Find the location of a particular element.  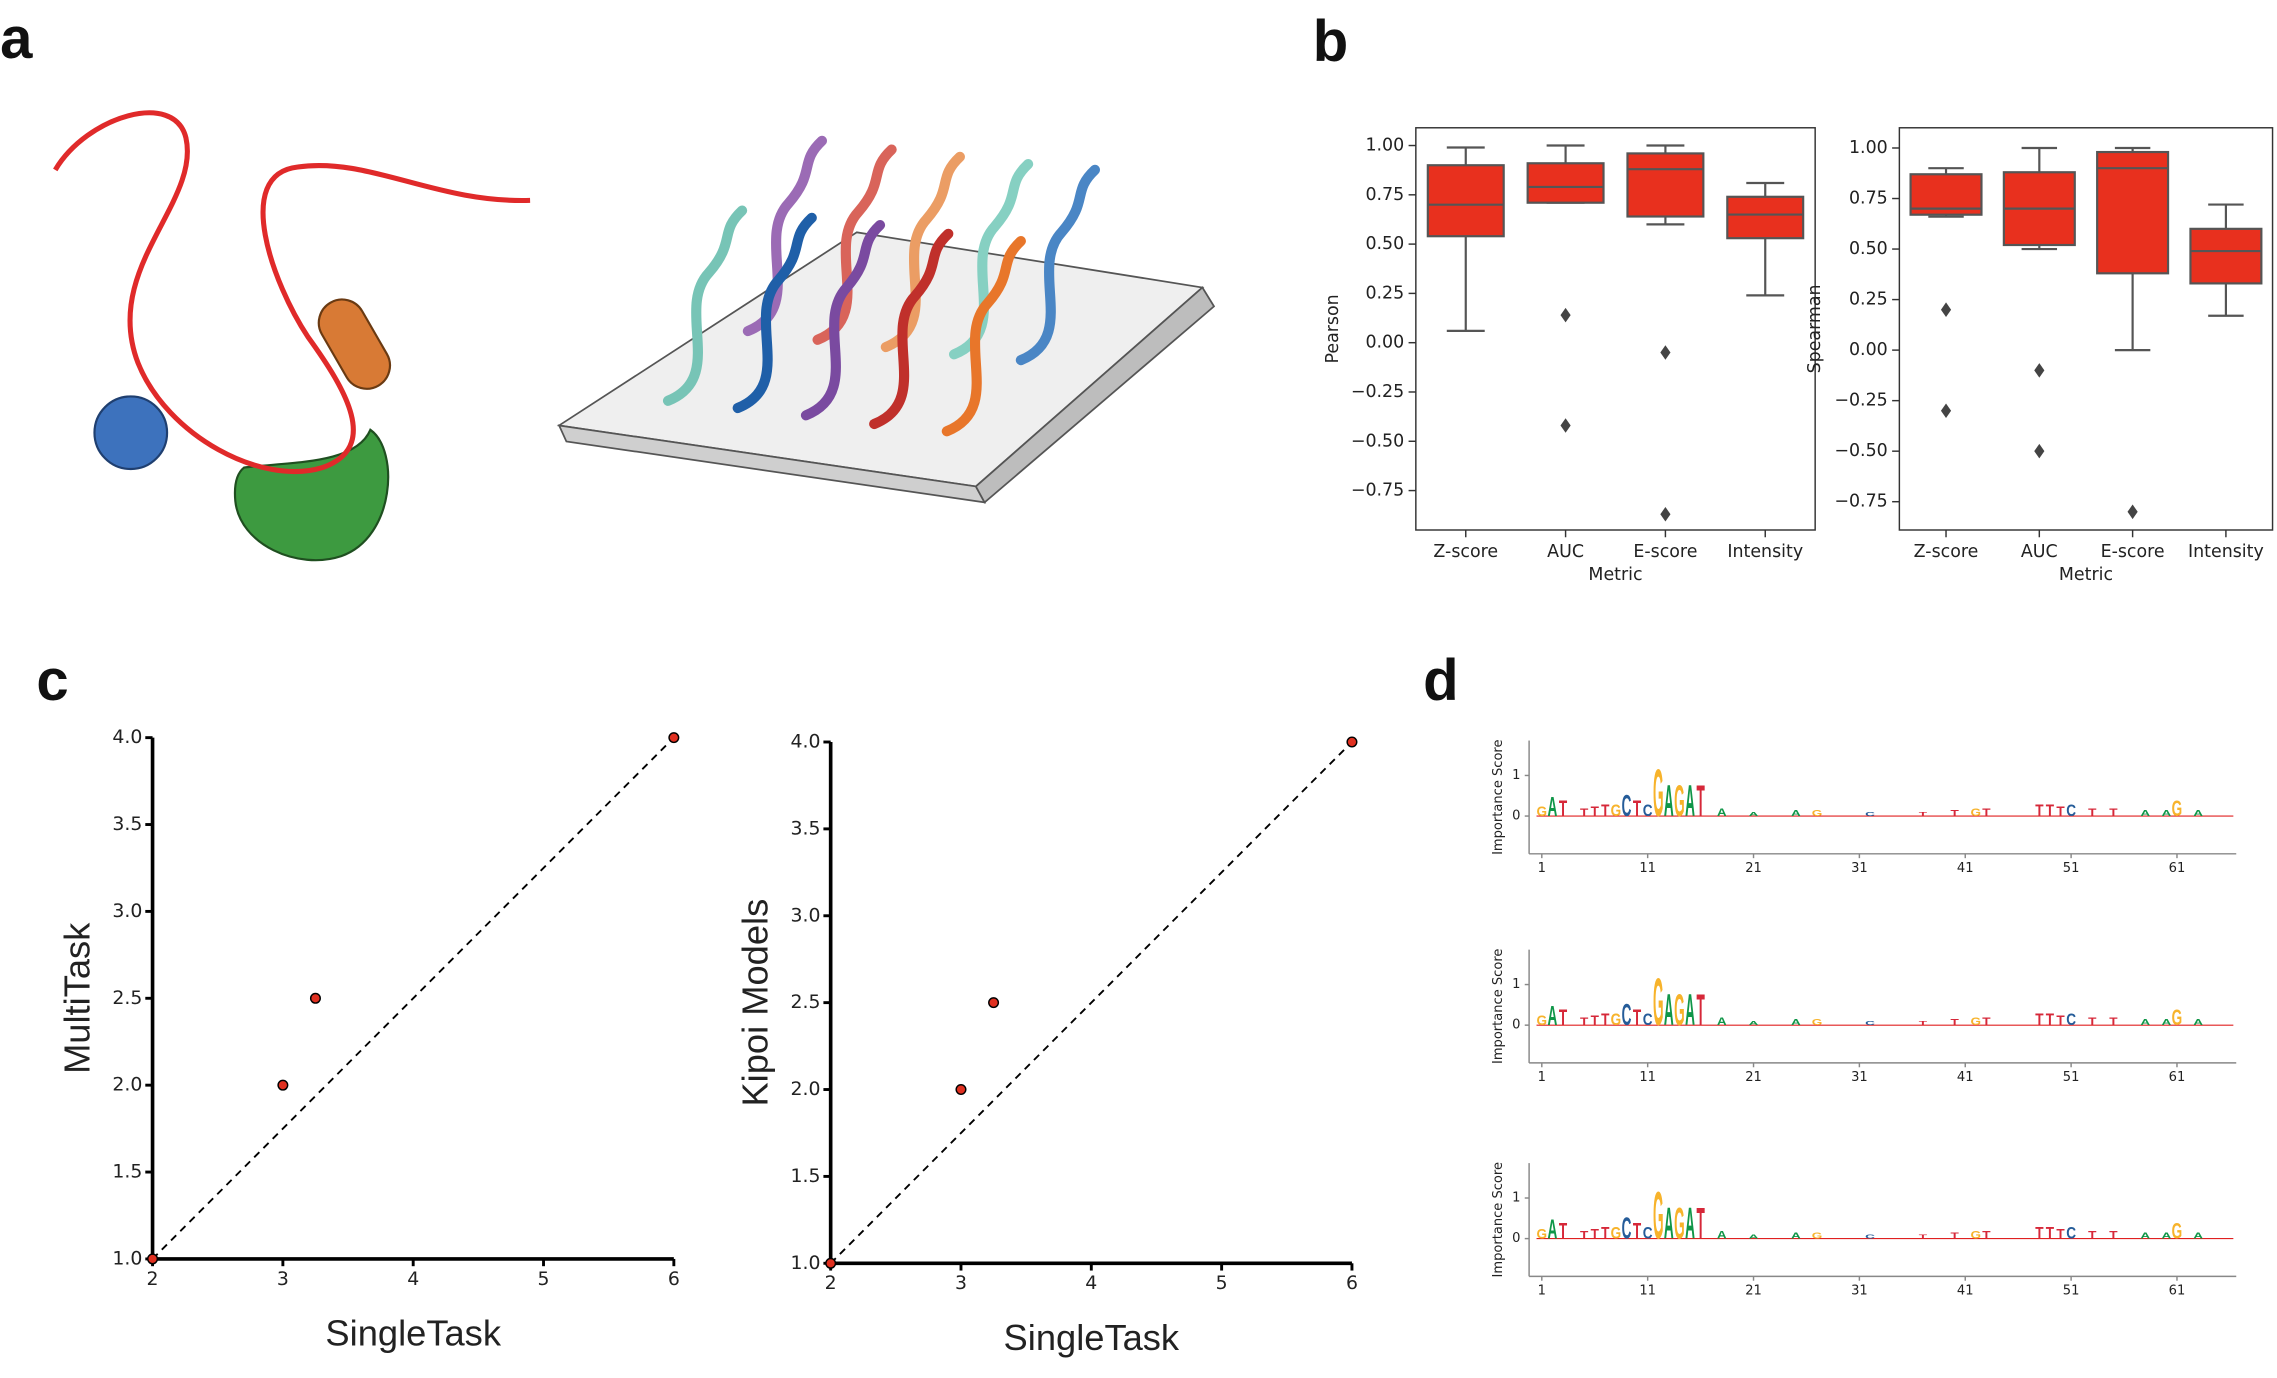

y-tick-label: 4.0 is located at coordinates (806, 742).